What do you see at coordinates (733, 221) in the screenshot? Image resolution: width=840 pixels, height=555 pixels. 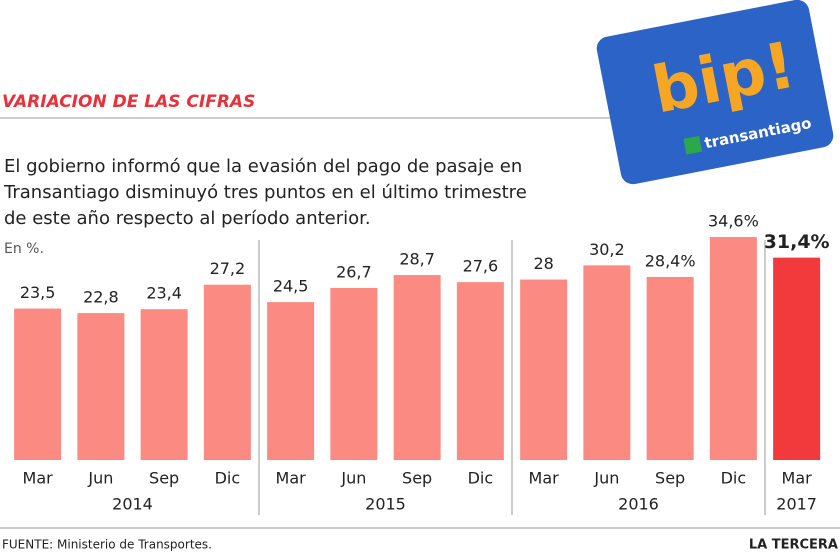 I see `value-label: 34,6%` at bounding box center [733, 221].